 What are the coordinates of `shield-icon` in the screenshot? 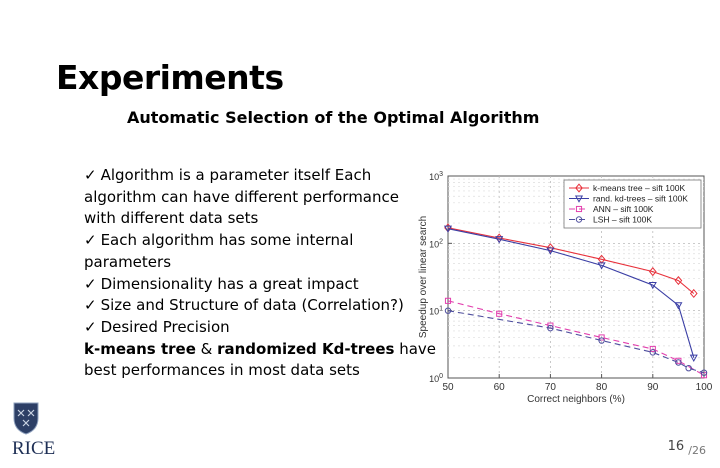 It's located at (26, 418).